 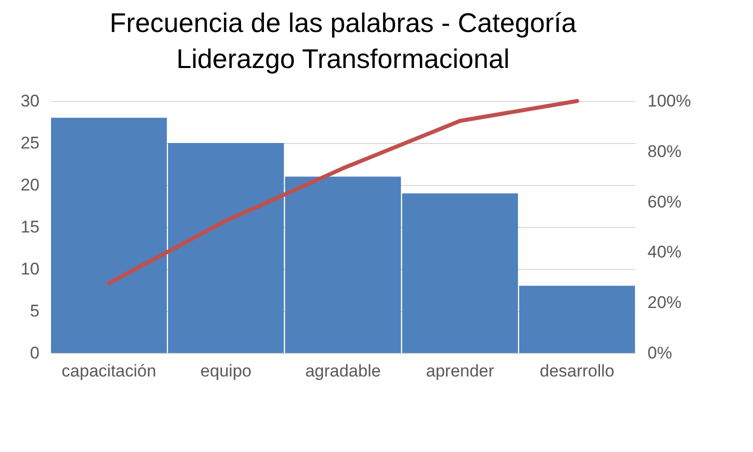 What do you see at coordinates (344, 41) in the screenshot?
I see `chart-title: Frecuencia de las palabras - Categoría Liderazgo Transformacional` at bounding box center [344, 41].